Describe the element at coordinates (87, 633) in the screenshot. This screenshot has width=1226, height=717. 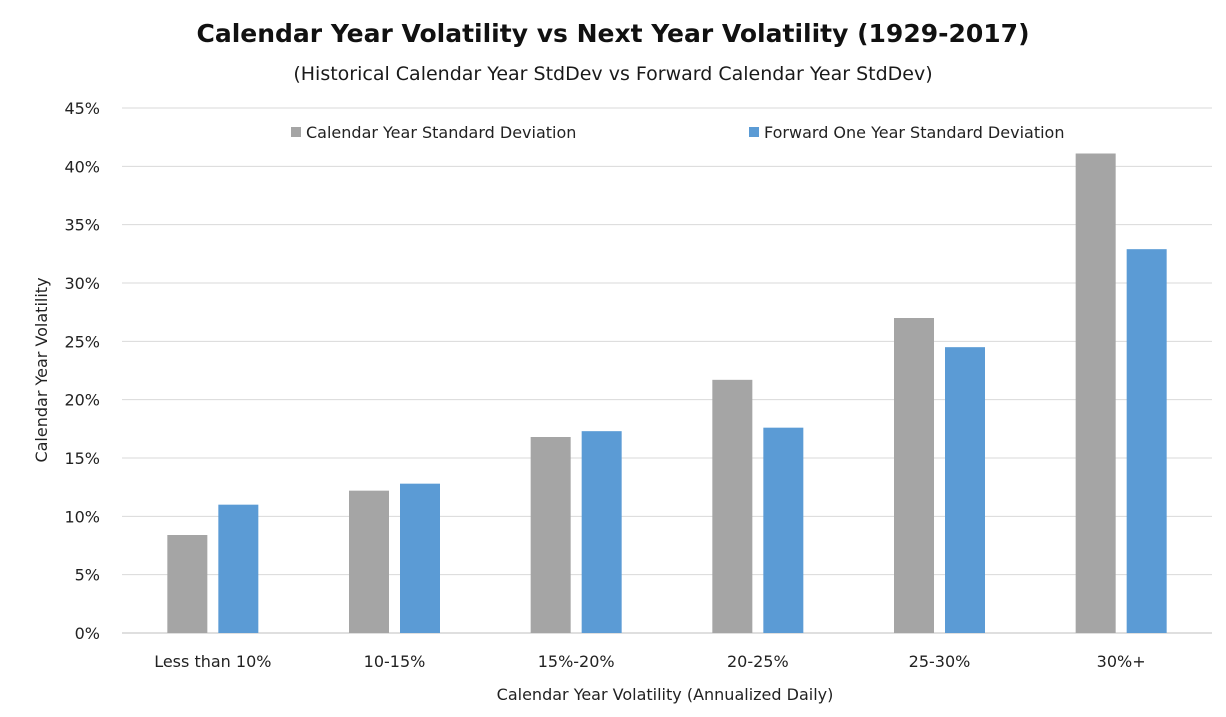
I see `y-tick-label: 0%` at that location.